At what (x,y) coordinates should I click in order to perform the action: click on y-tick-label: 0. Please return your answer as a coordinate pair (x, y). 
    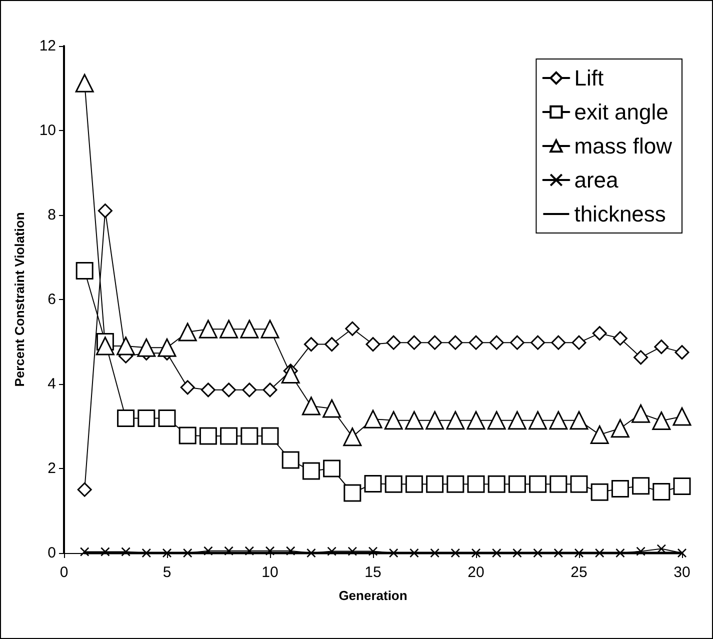
    Looking at the image, I should click on (52, 553).